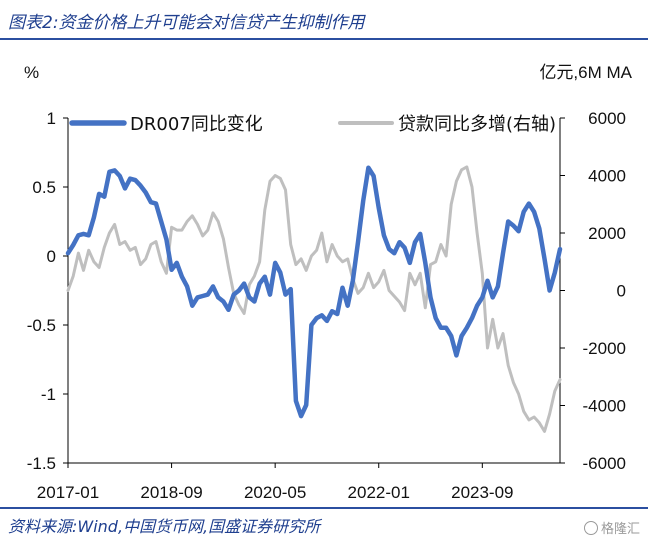  Describe the element at coordinates (164, 526) in the screenshot. I see `source-note: 资料来源:Wind,中国货币网,国盛证券研究所` at that location.